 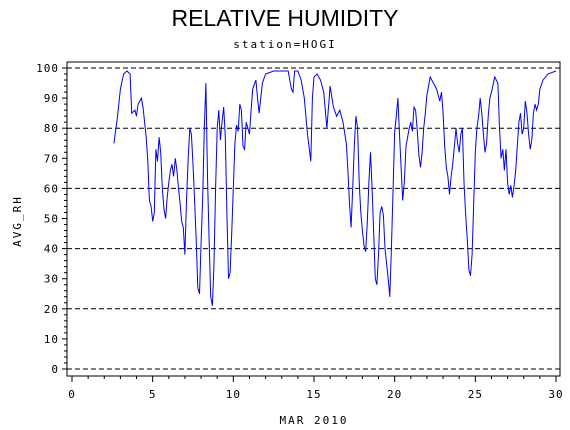 I want to click on x-axis: 0 5 10 15 20 25 30, so click(x=315, y=388).